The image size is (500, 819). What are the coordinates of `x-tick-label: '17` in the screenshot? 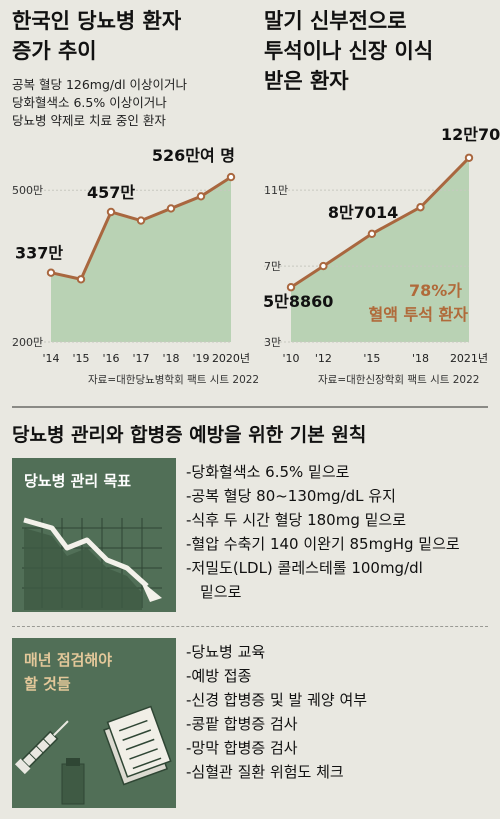 It's located at (140, 358).